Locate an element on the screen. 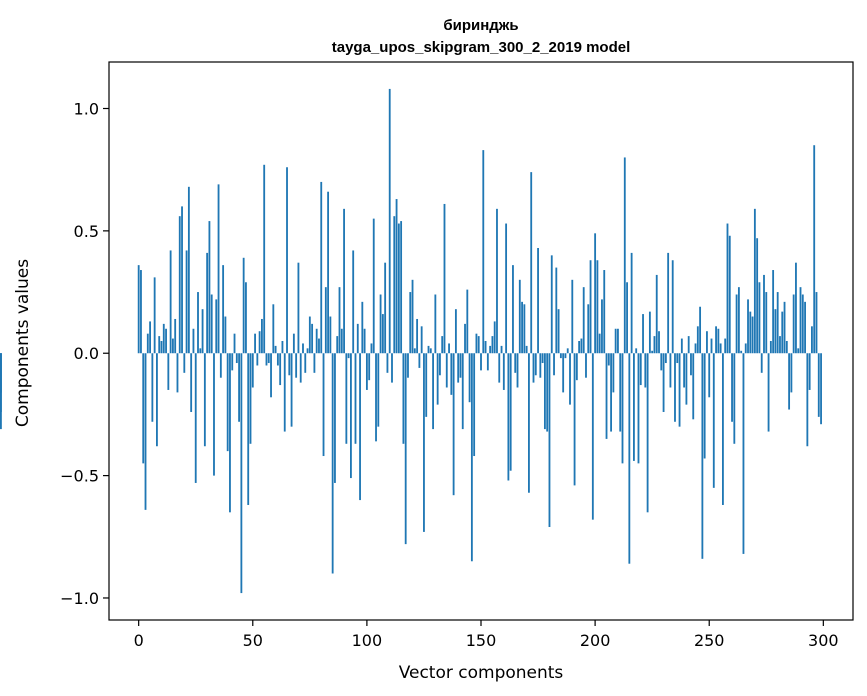  x-tick-label: 300 is located at coordinates (823, 640).